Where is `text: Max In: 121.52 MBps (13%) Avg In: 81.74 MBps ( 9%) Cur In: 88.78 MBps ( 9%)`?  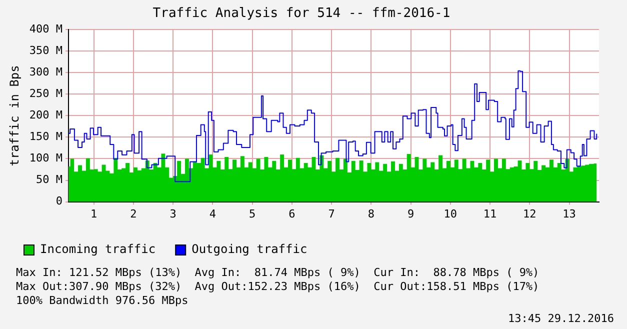 text: Max In: 121.52 MBps (13%) Avg In: 81.74 MBps ( 9%) Cur In: 88.78 MBps ( 9%) is located at coordinates (278, 273).